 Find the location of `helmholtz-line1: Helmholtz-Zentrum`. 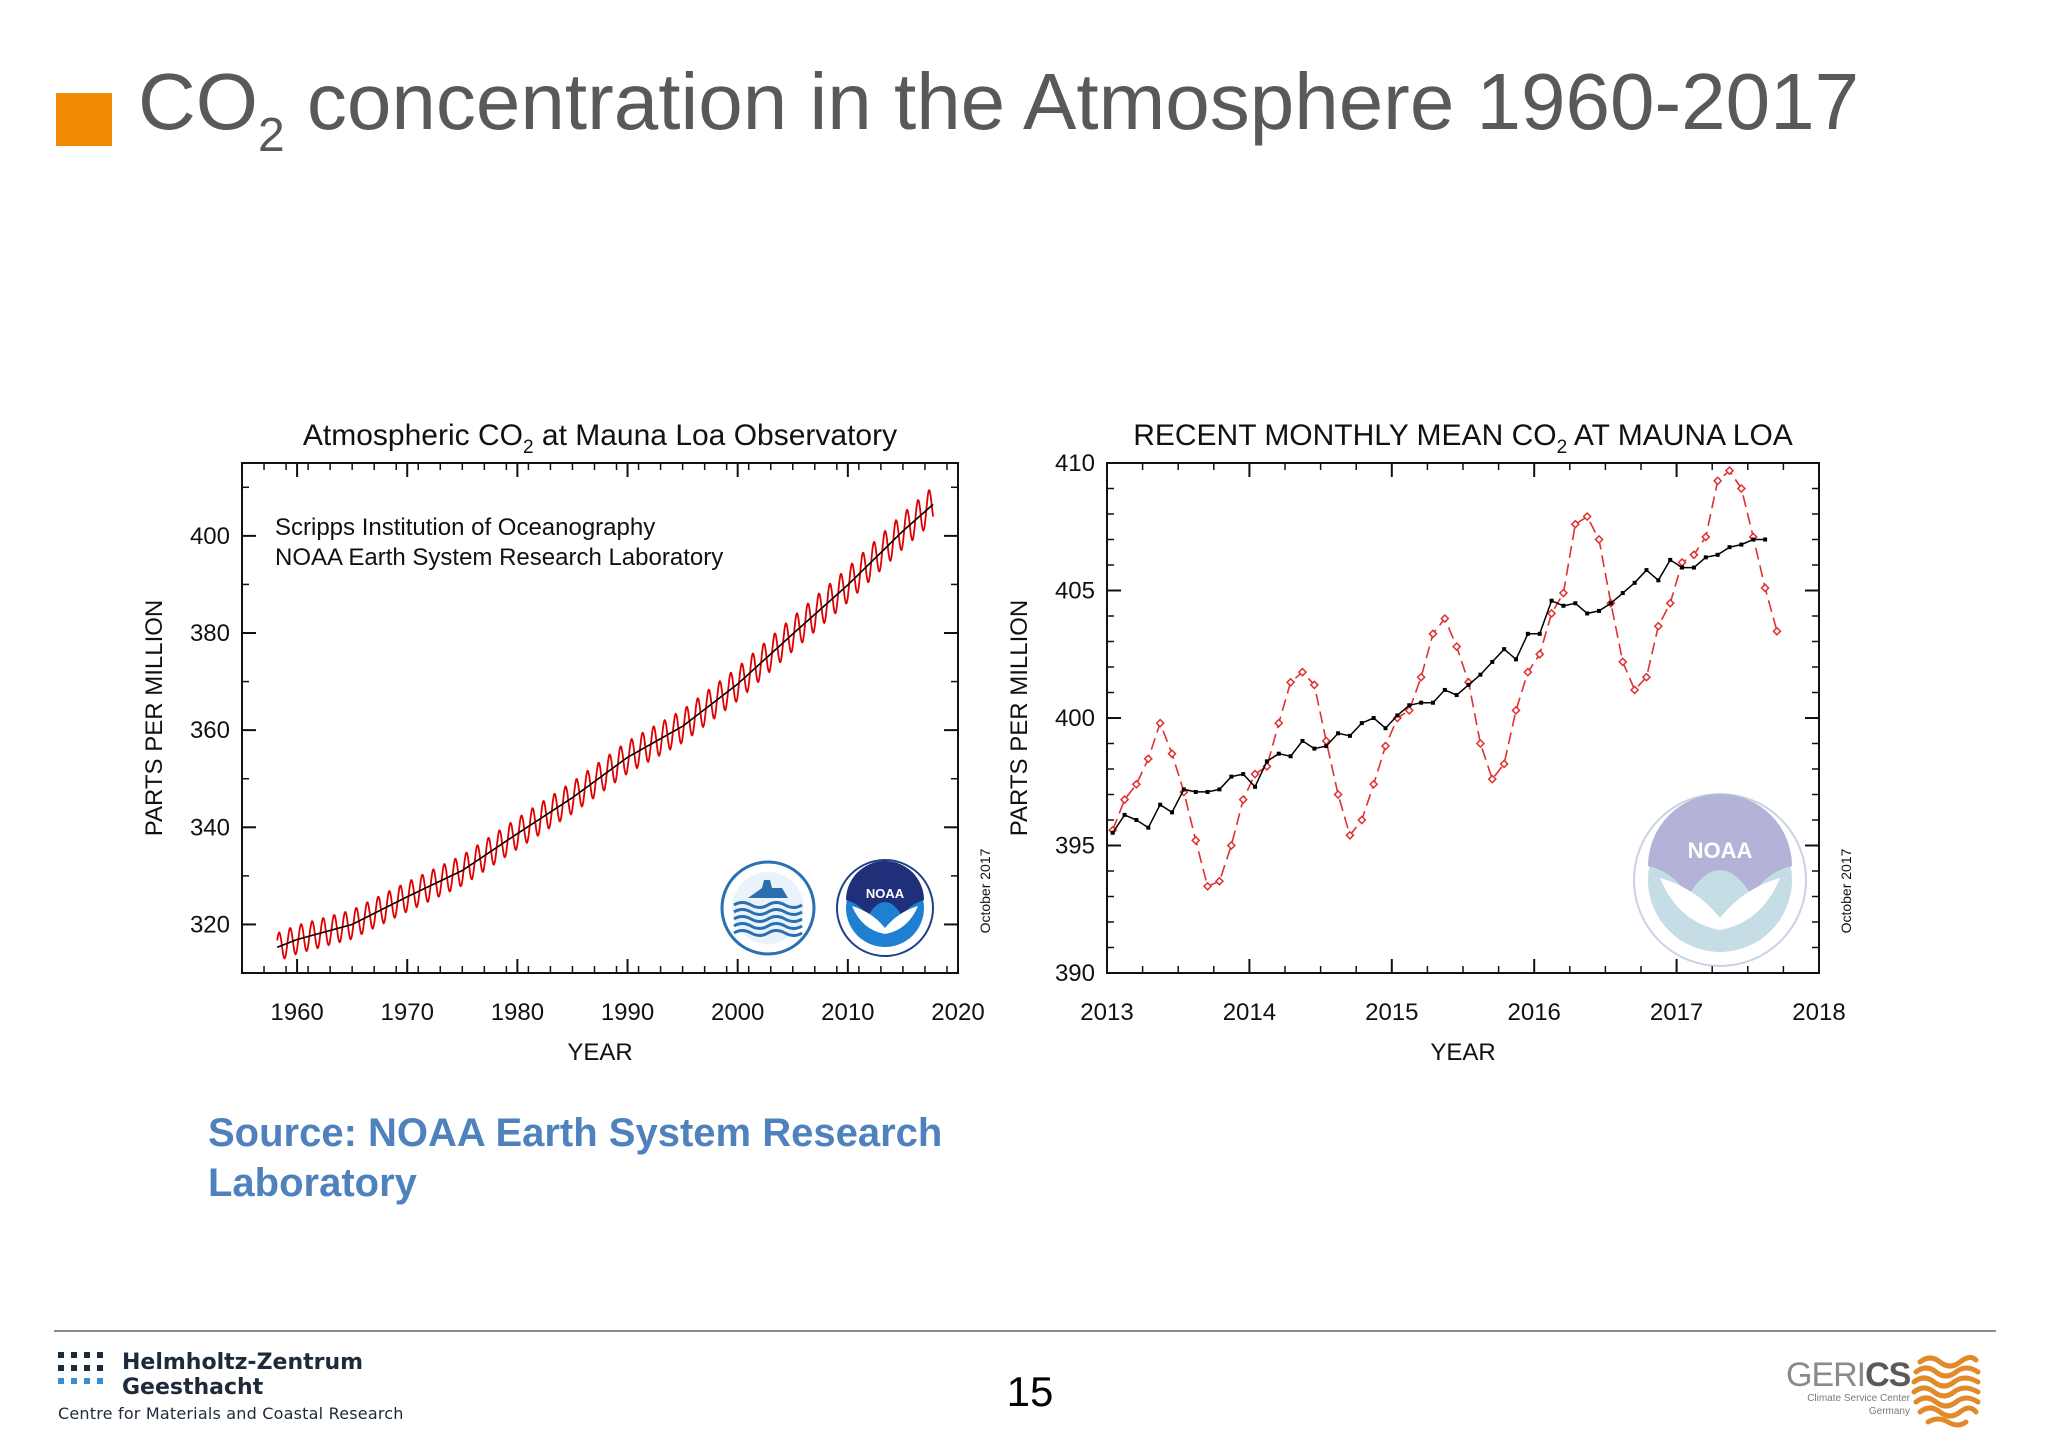

helmholtz-line1: Helmholtz-Zentrum is located at coordinates (243, 1362).